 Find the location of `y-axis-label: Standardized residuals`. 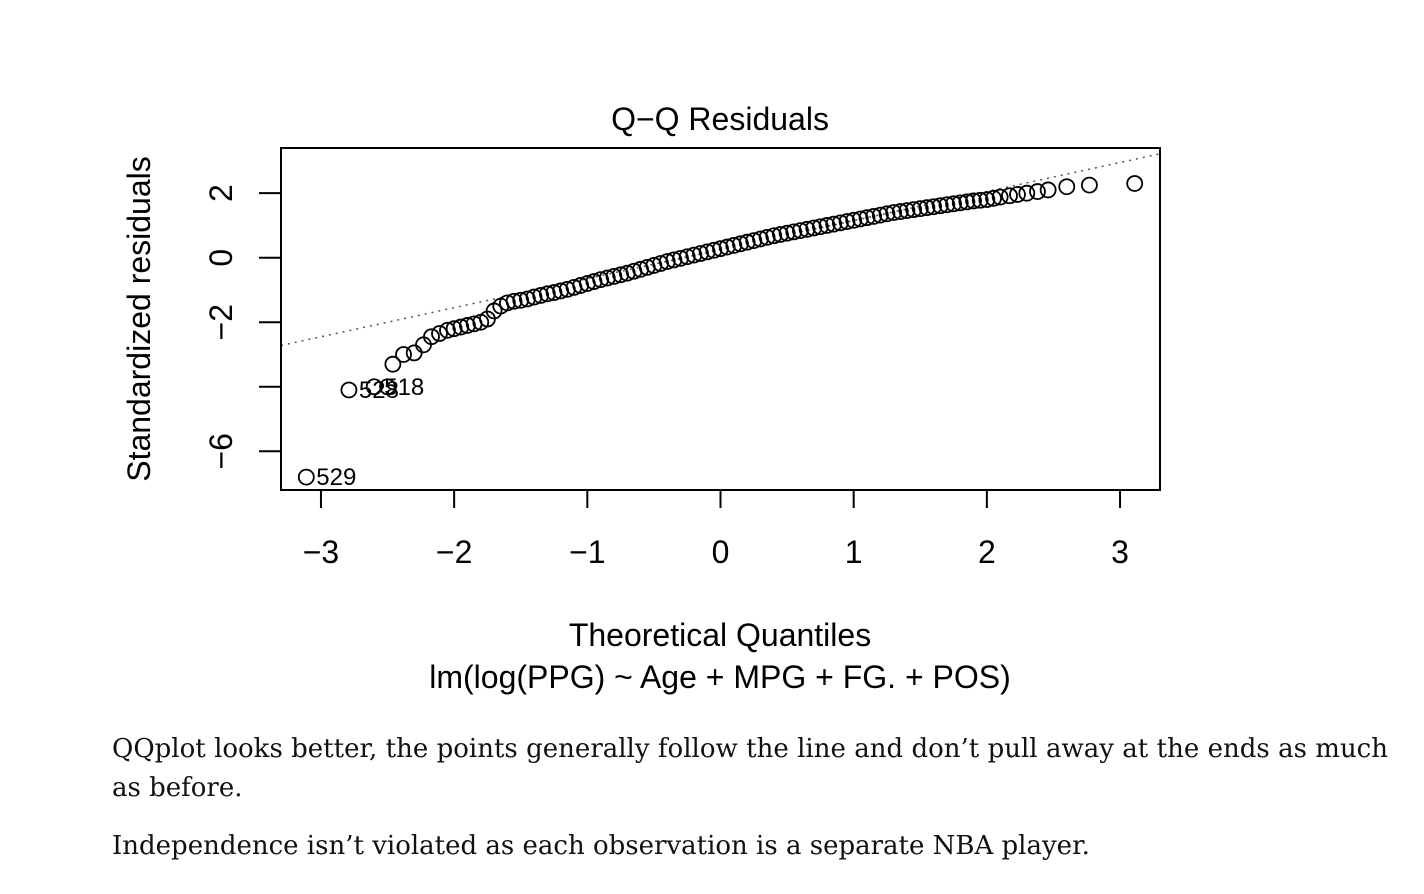

y-axis-label: Standardized residuals is located at coordinates (139, 319).